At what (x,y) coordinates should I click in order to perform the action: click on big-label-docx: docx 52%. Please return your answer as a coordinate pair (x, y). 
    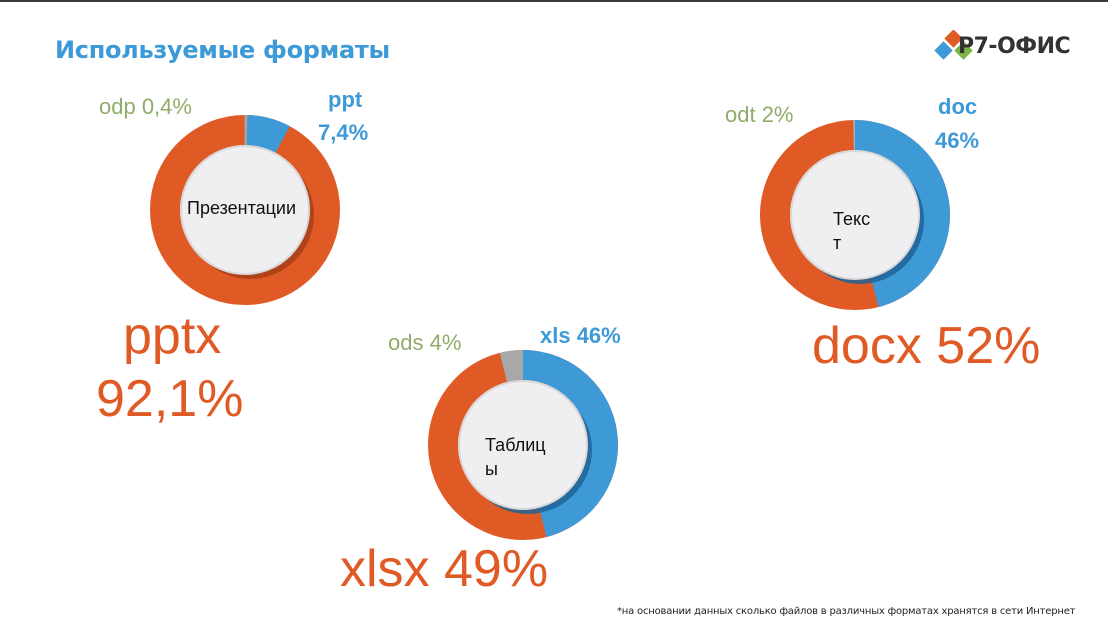
    Looking at the image, I should click on (926, 346).